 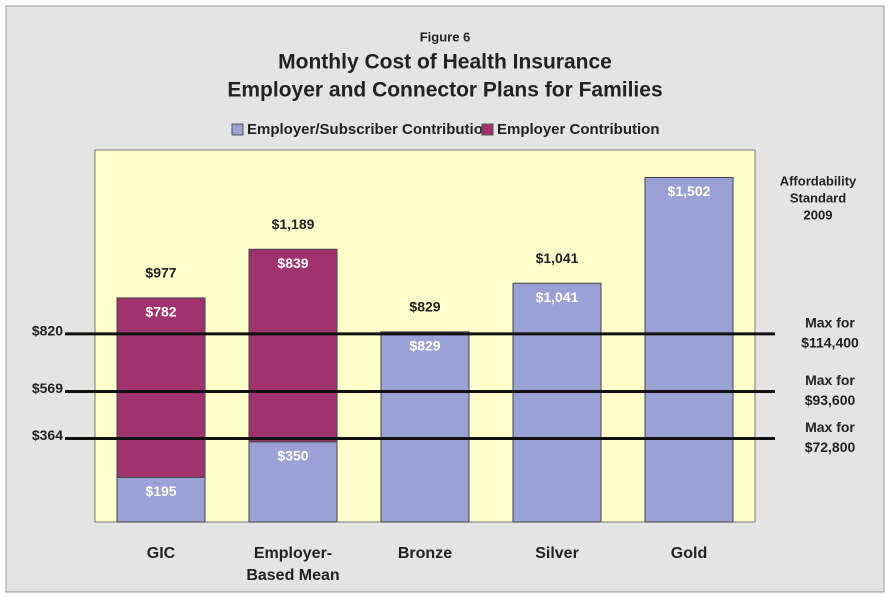 What do you see at coordinates (424, 307) in the screenshot?
I see `total-label: $829` at bounding box center [424, 307].